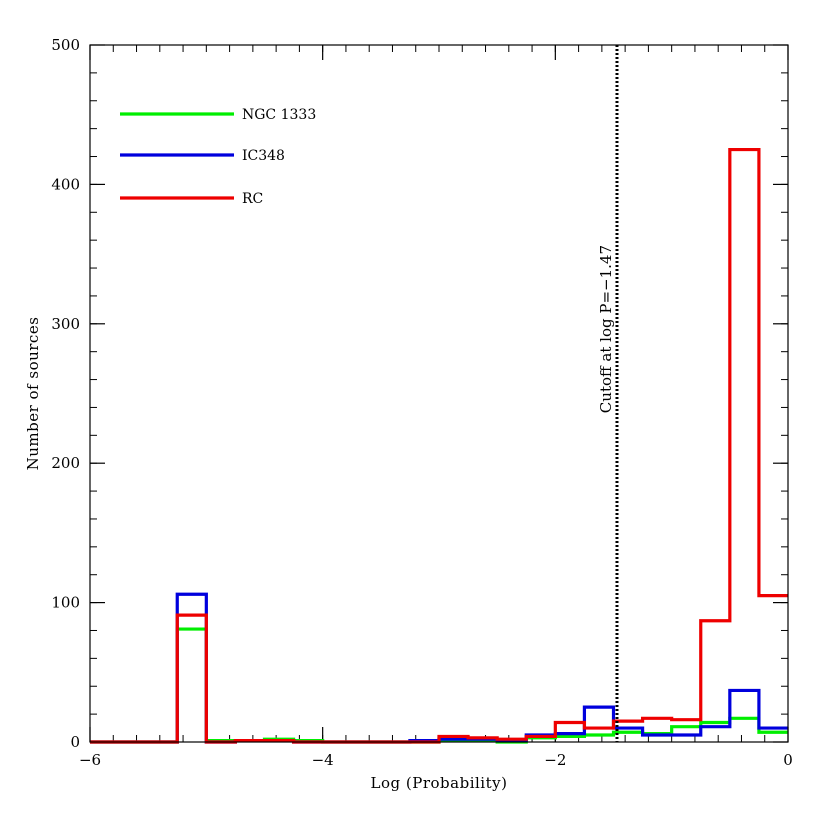  I want to click on legend: NGC 1333 IC348 RC, so click(218, 157).